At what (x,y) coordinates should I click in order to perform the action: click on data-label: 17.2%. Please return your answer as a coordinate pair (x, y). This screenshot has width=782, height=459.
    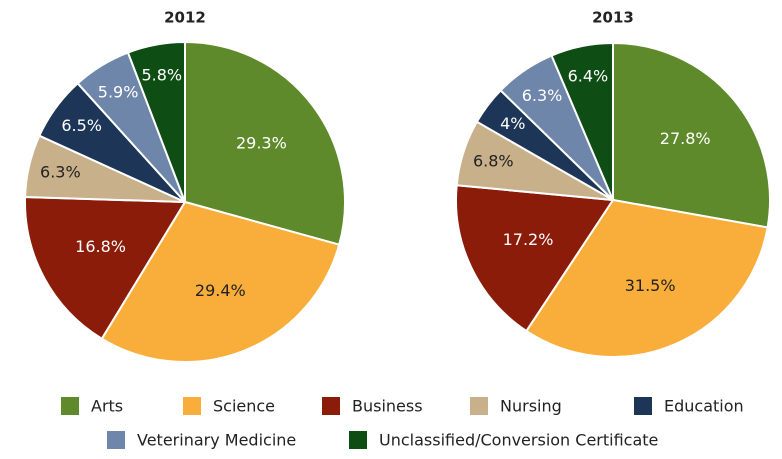
    Looking at the image, I should click on (528, 239).